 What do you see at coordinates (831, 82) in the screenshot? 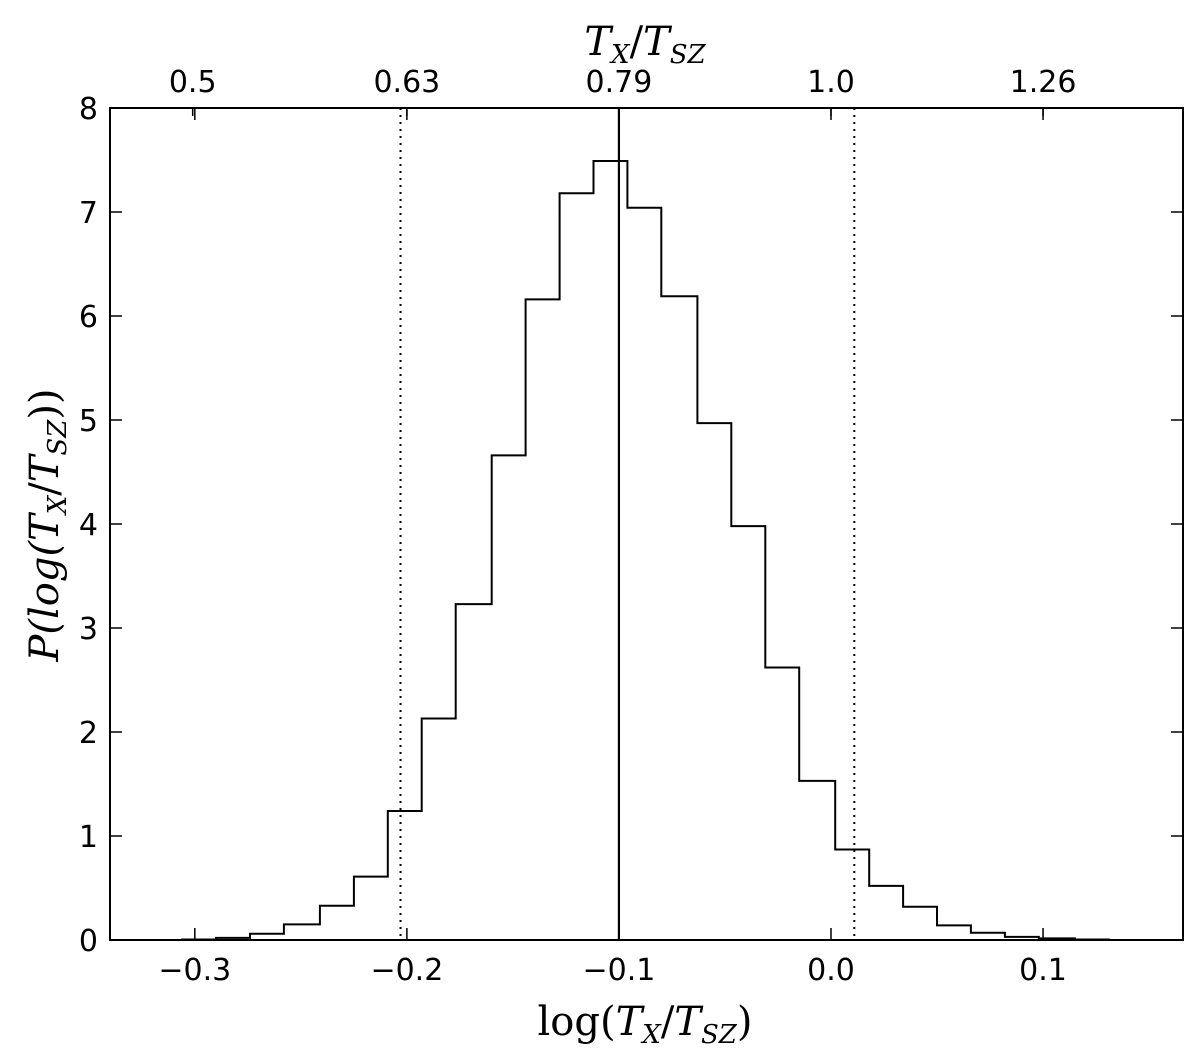
I see `top-tick-label: 1.0` at bounding box center [831, 82].